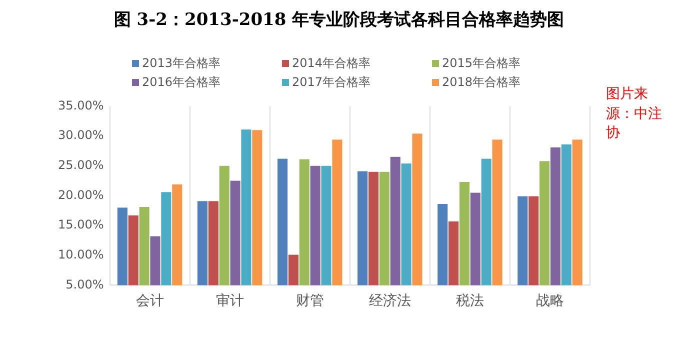  Describe the element at coordinates (81, 165) in the screenshot. I see `y-tick-label: 25.00%` at that location.